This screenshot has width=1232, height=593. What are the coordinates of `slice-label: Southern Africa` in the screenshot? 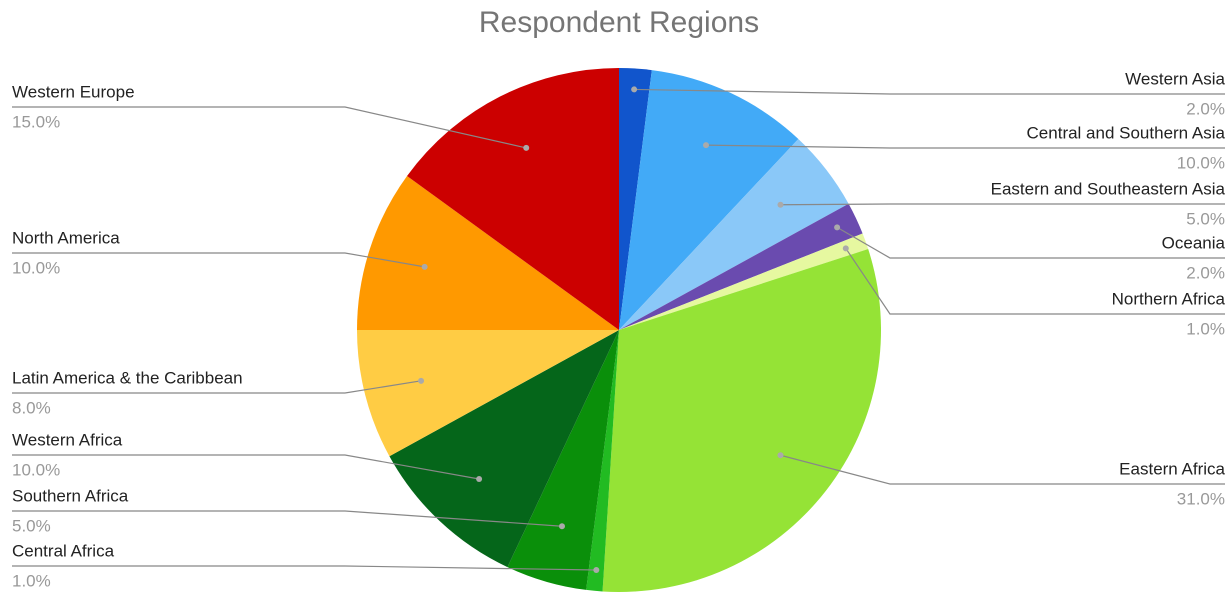 It's located at (70, 495).